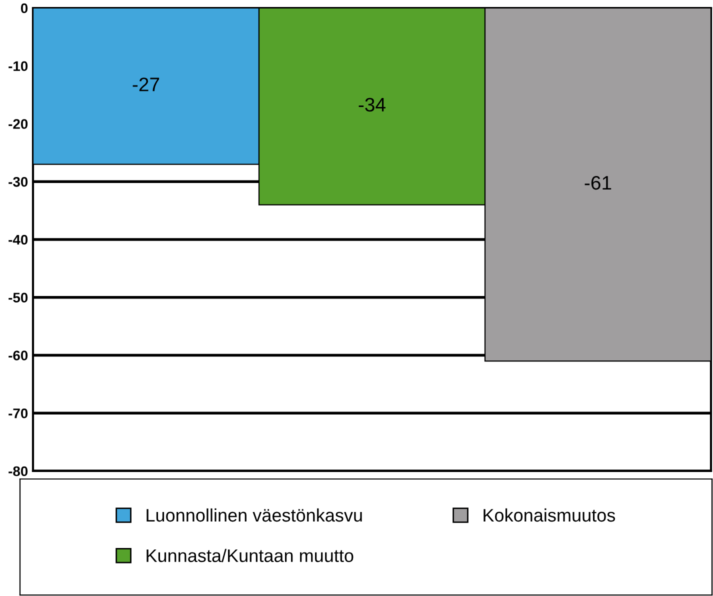  I want to click on legend-label: Kokonaismuutos, so click(550, 515).